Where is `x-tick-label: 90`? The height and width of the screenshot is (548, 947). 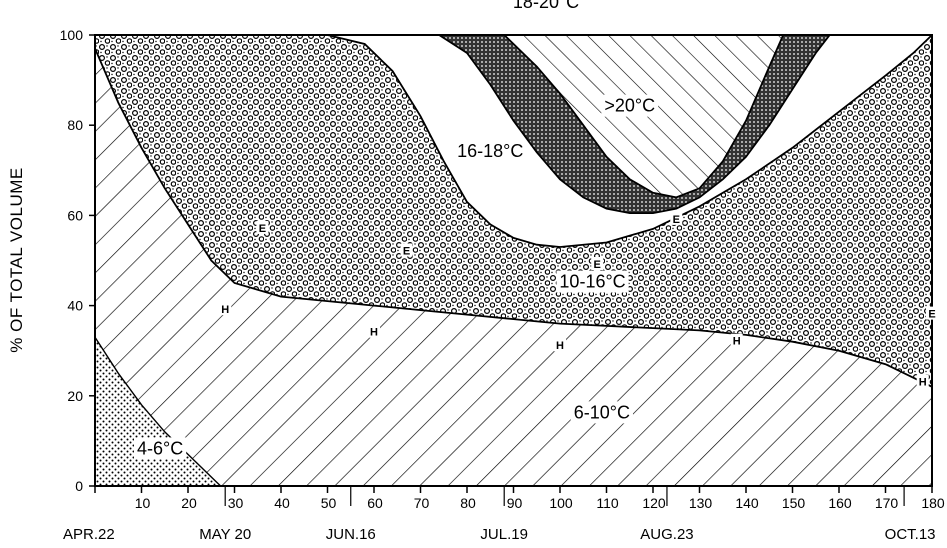 x-tick-label: 90 is located at coordinates (515, 503).